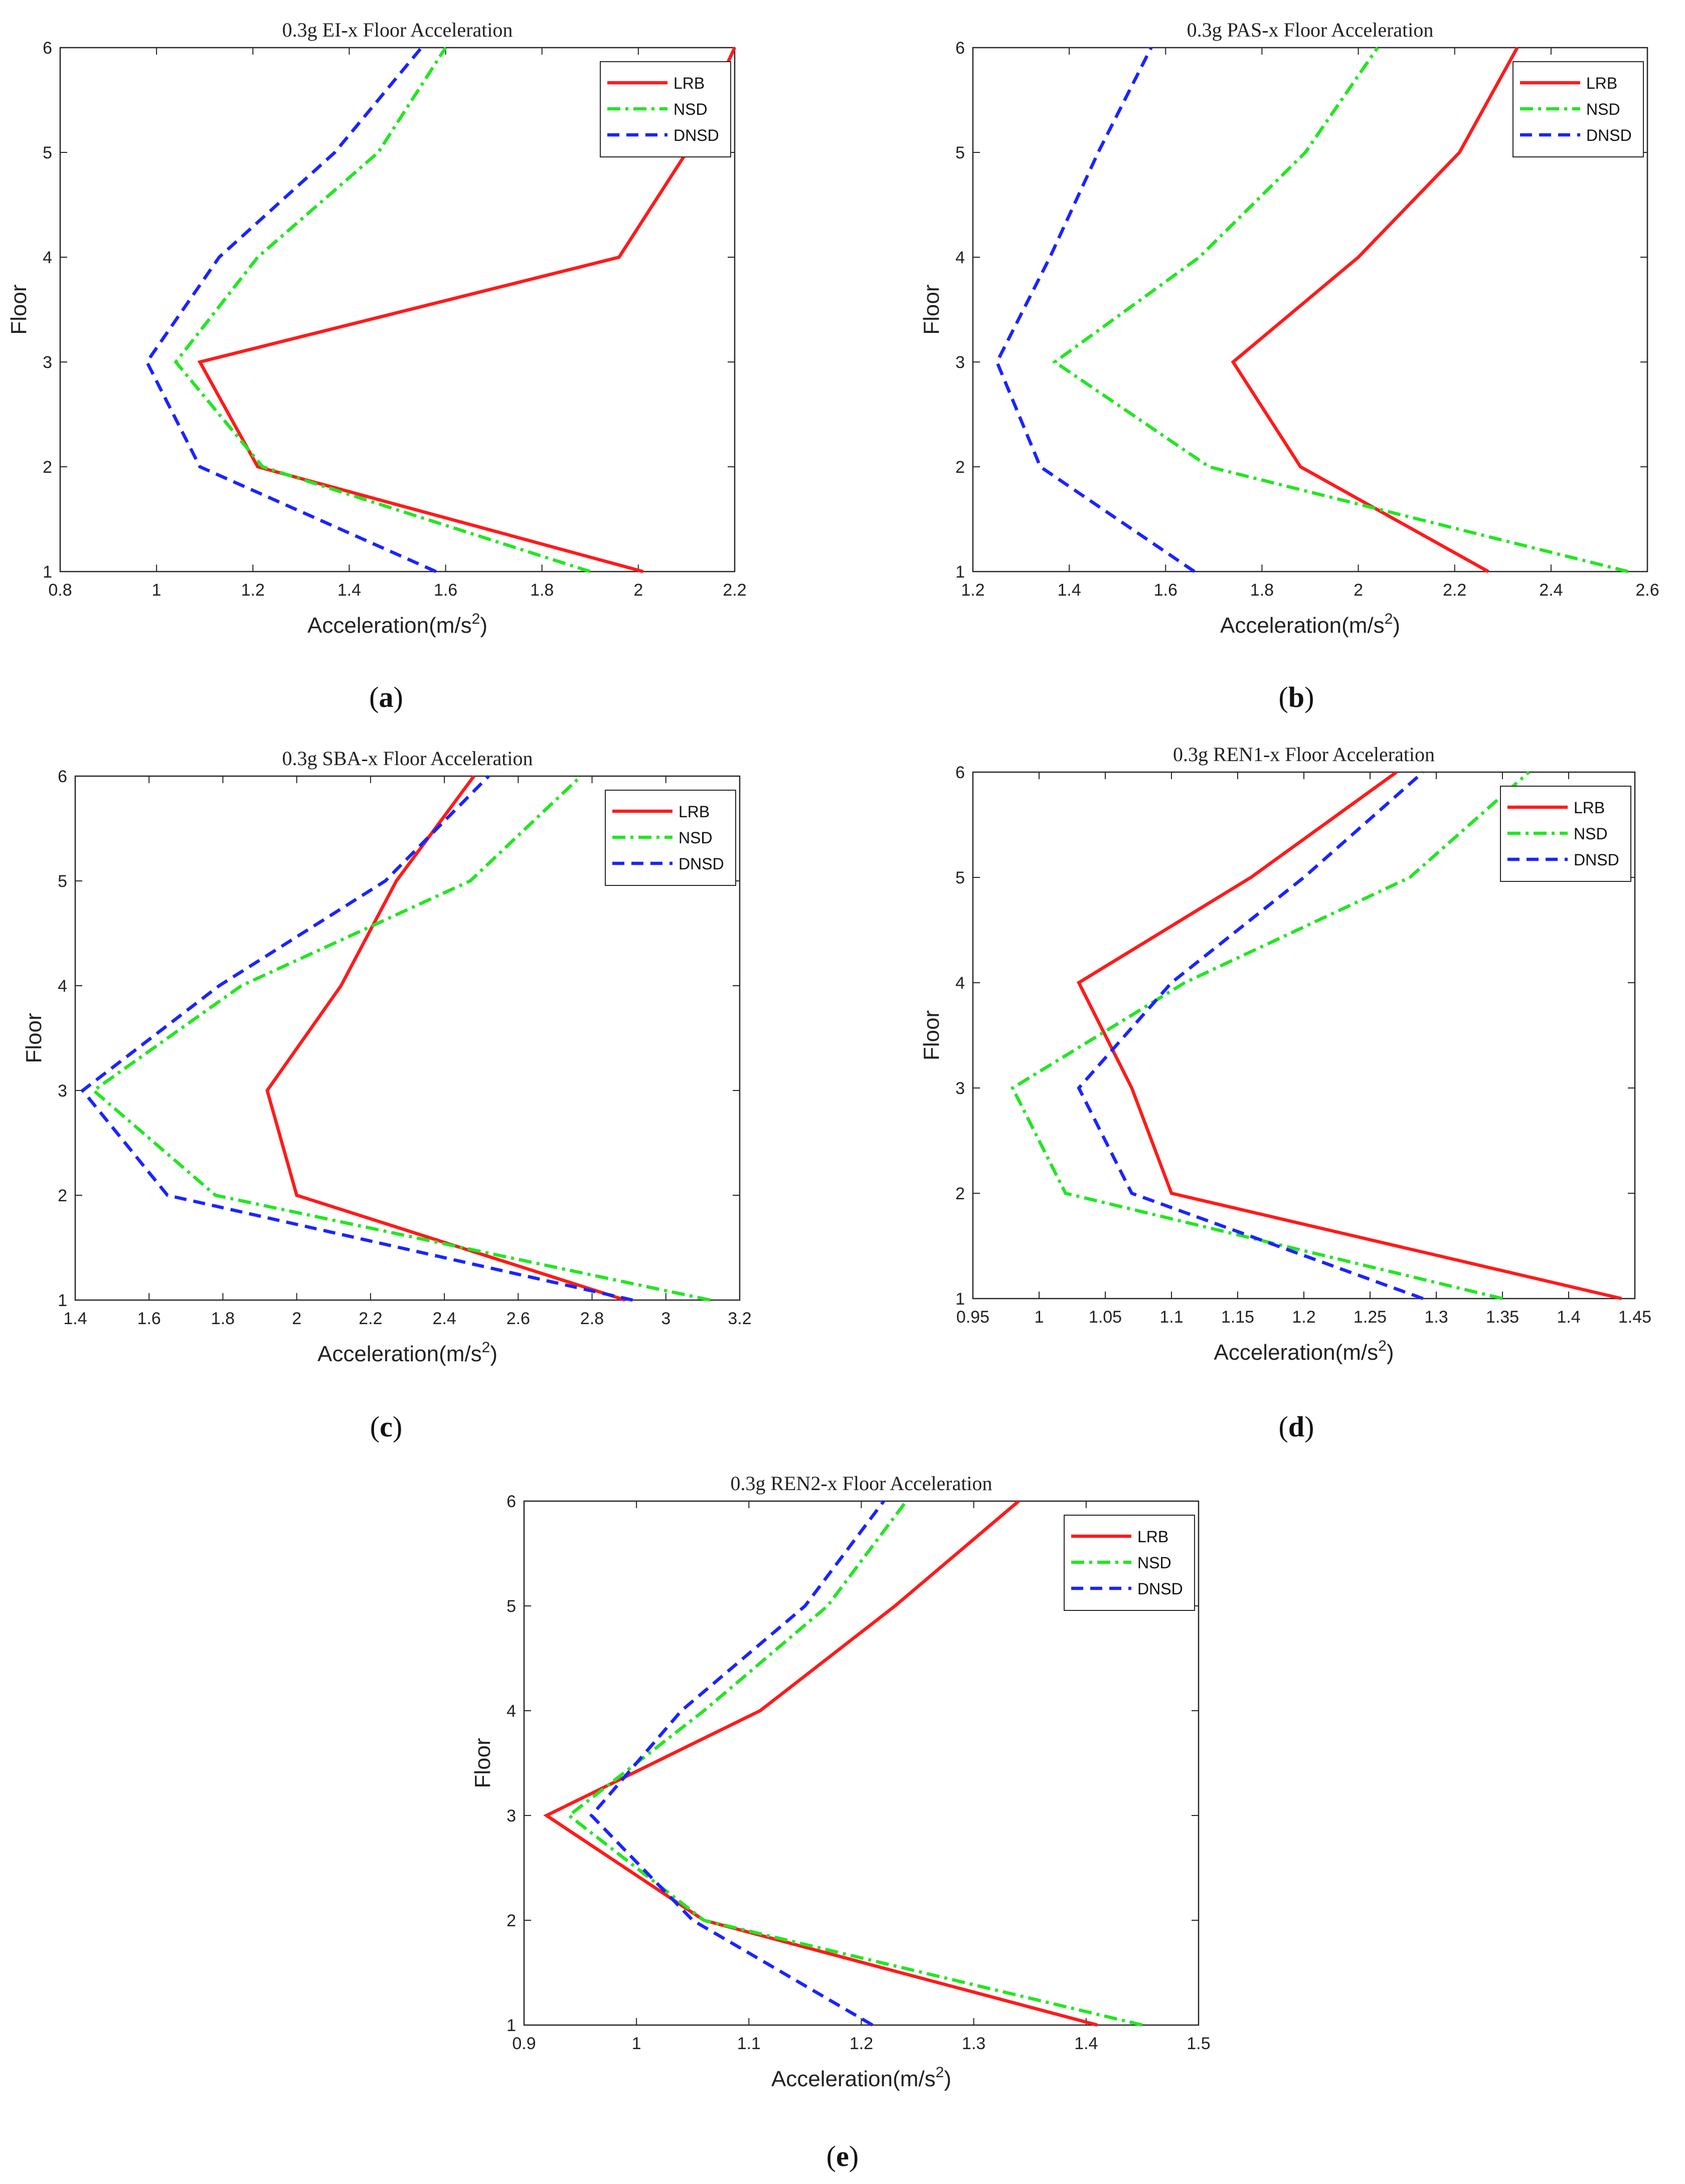 The width and height of the screenshot is (1685, 2184). What do you see at coordinates (483, 625) in the screenshot?
I see `x-axis-label-suffix: )` at bounding box center [483, 625].